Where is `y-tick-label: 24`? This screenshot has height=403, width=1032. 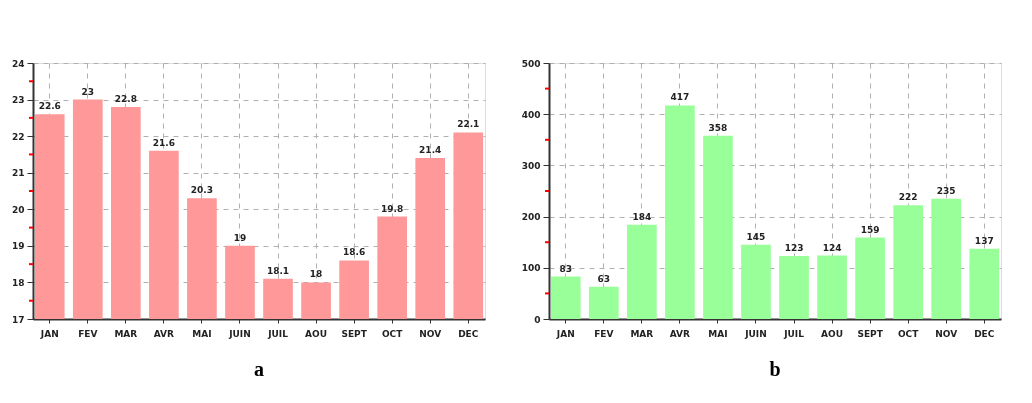
y-tick-label: 24 is located at coordinates (18, 63).